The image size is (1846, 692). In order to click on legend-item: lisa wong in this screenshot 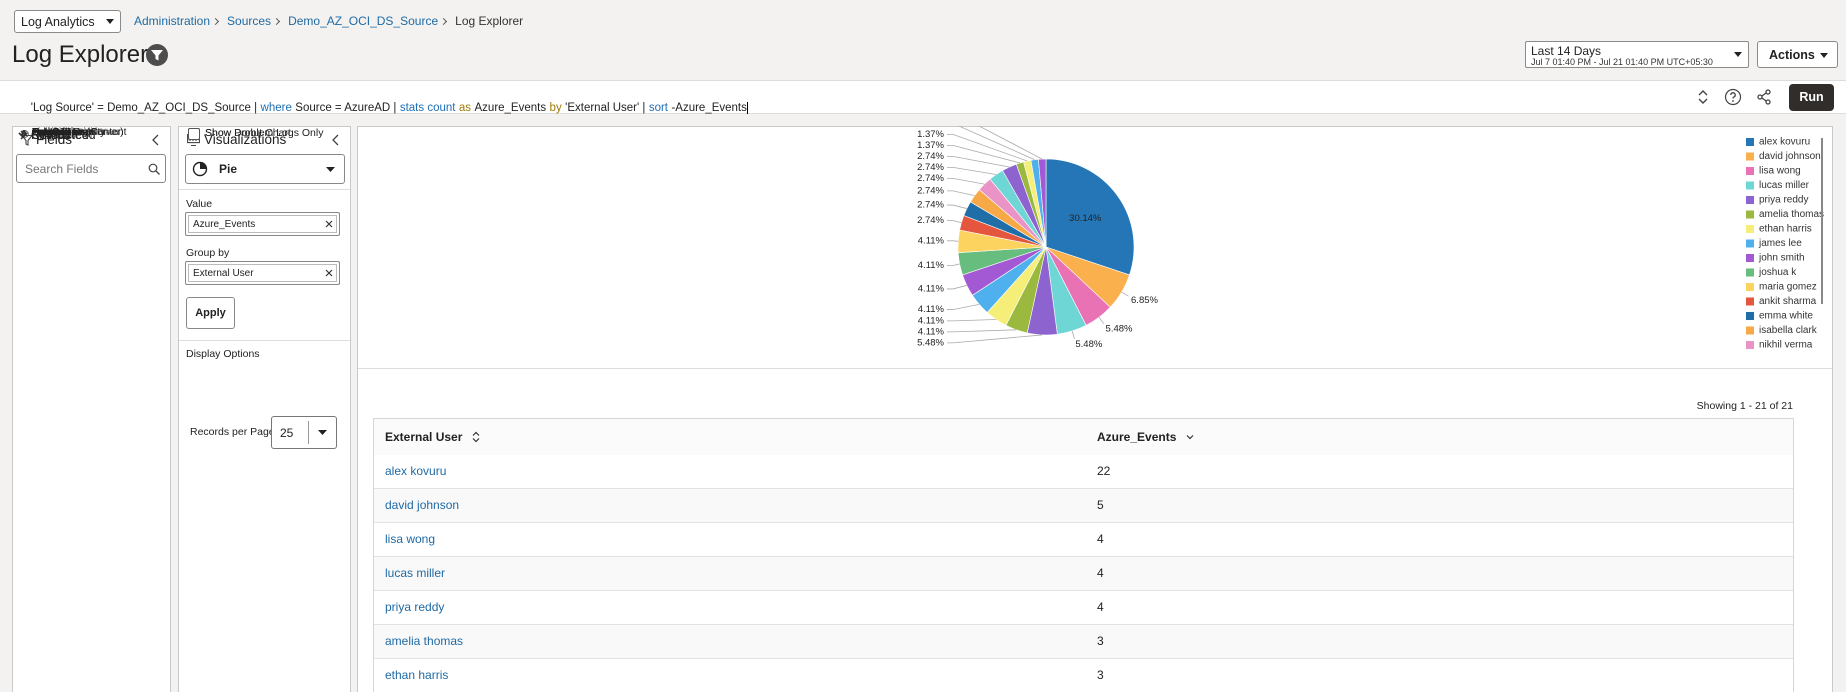, I will do `click(1773, 171)`.